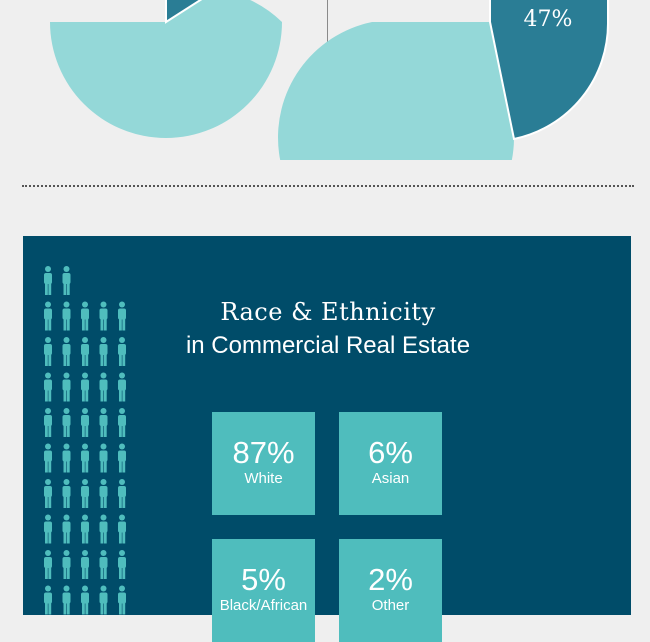  I want to click on stat-label: Black/African, so click(263, 605).